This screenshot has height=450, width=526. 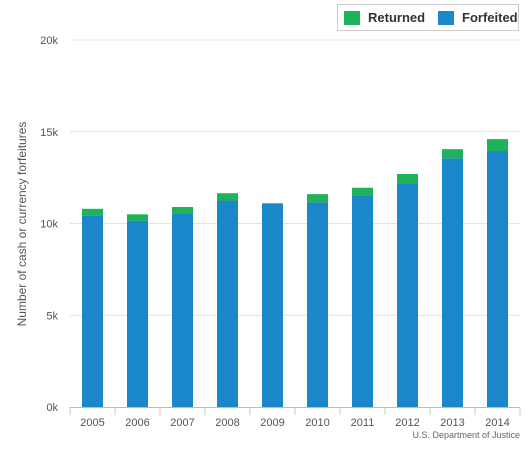 I want to click on bar-returned-2006, so click(x=137, y=217).